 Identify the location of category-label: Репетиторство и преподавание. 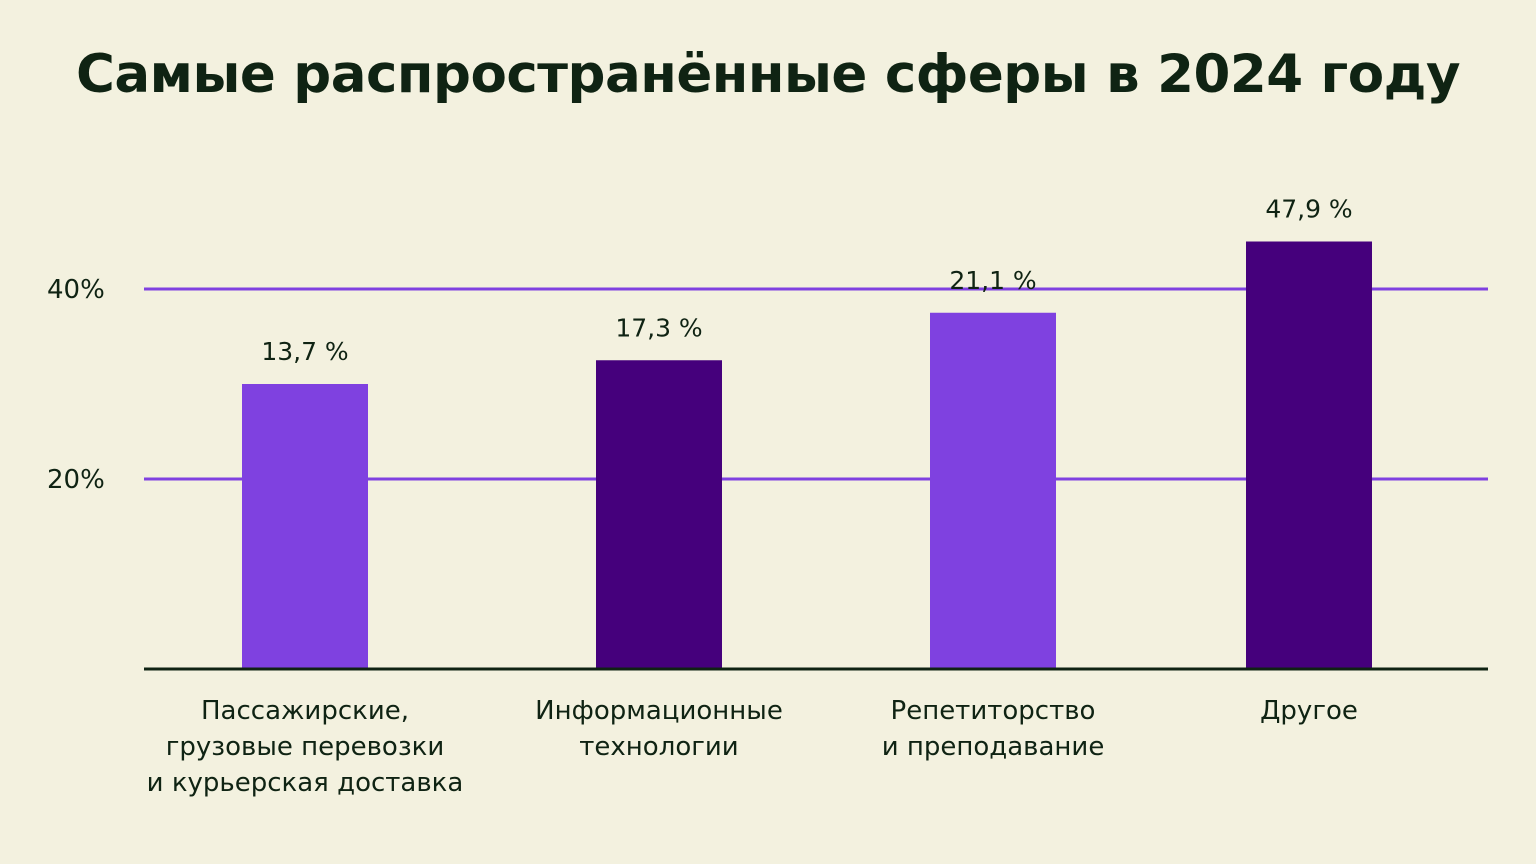
(993, 729).